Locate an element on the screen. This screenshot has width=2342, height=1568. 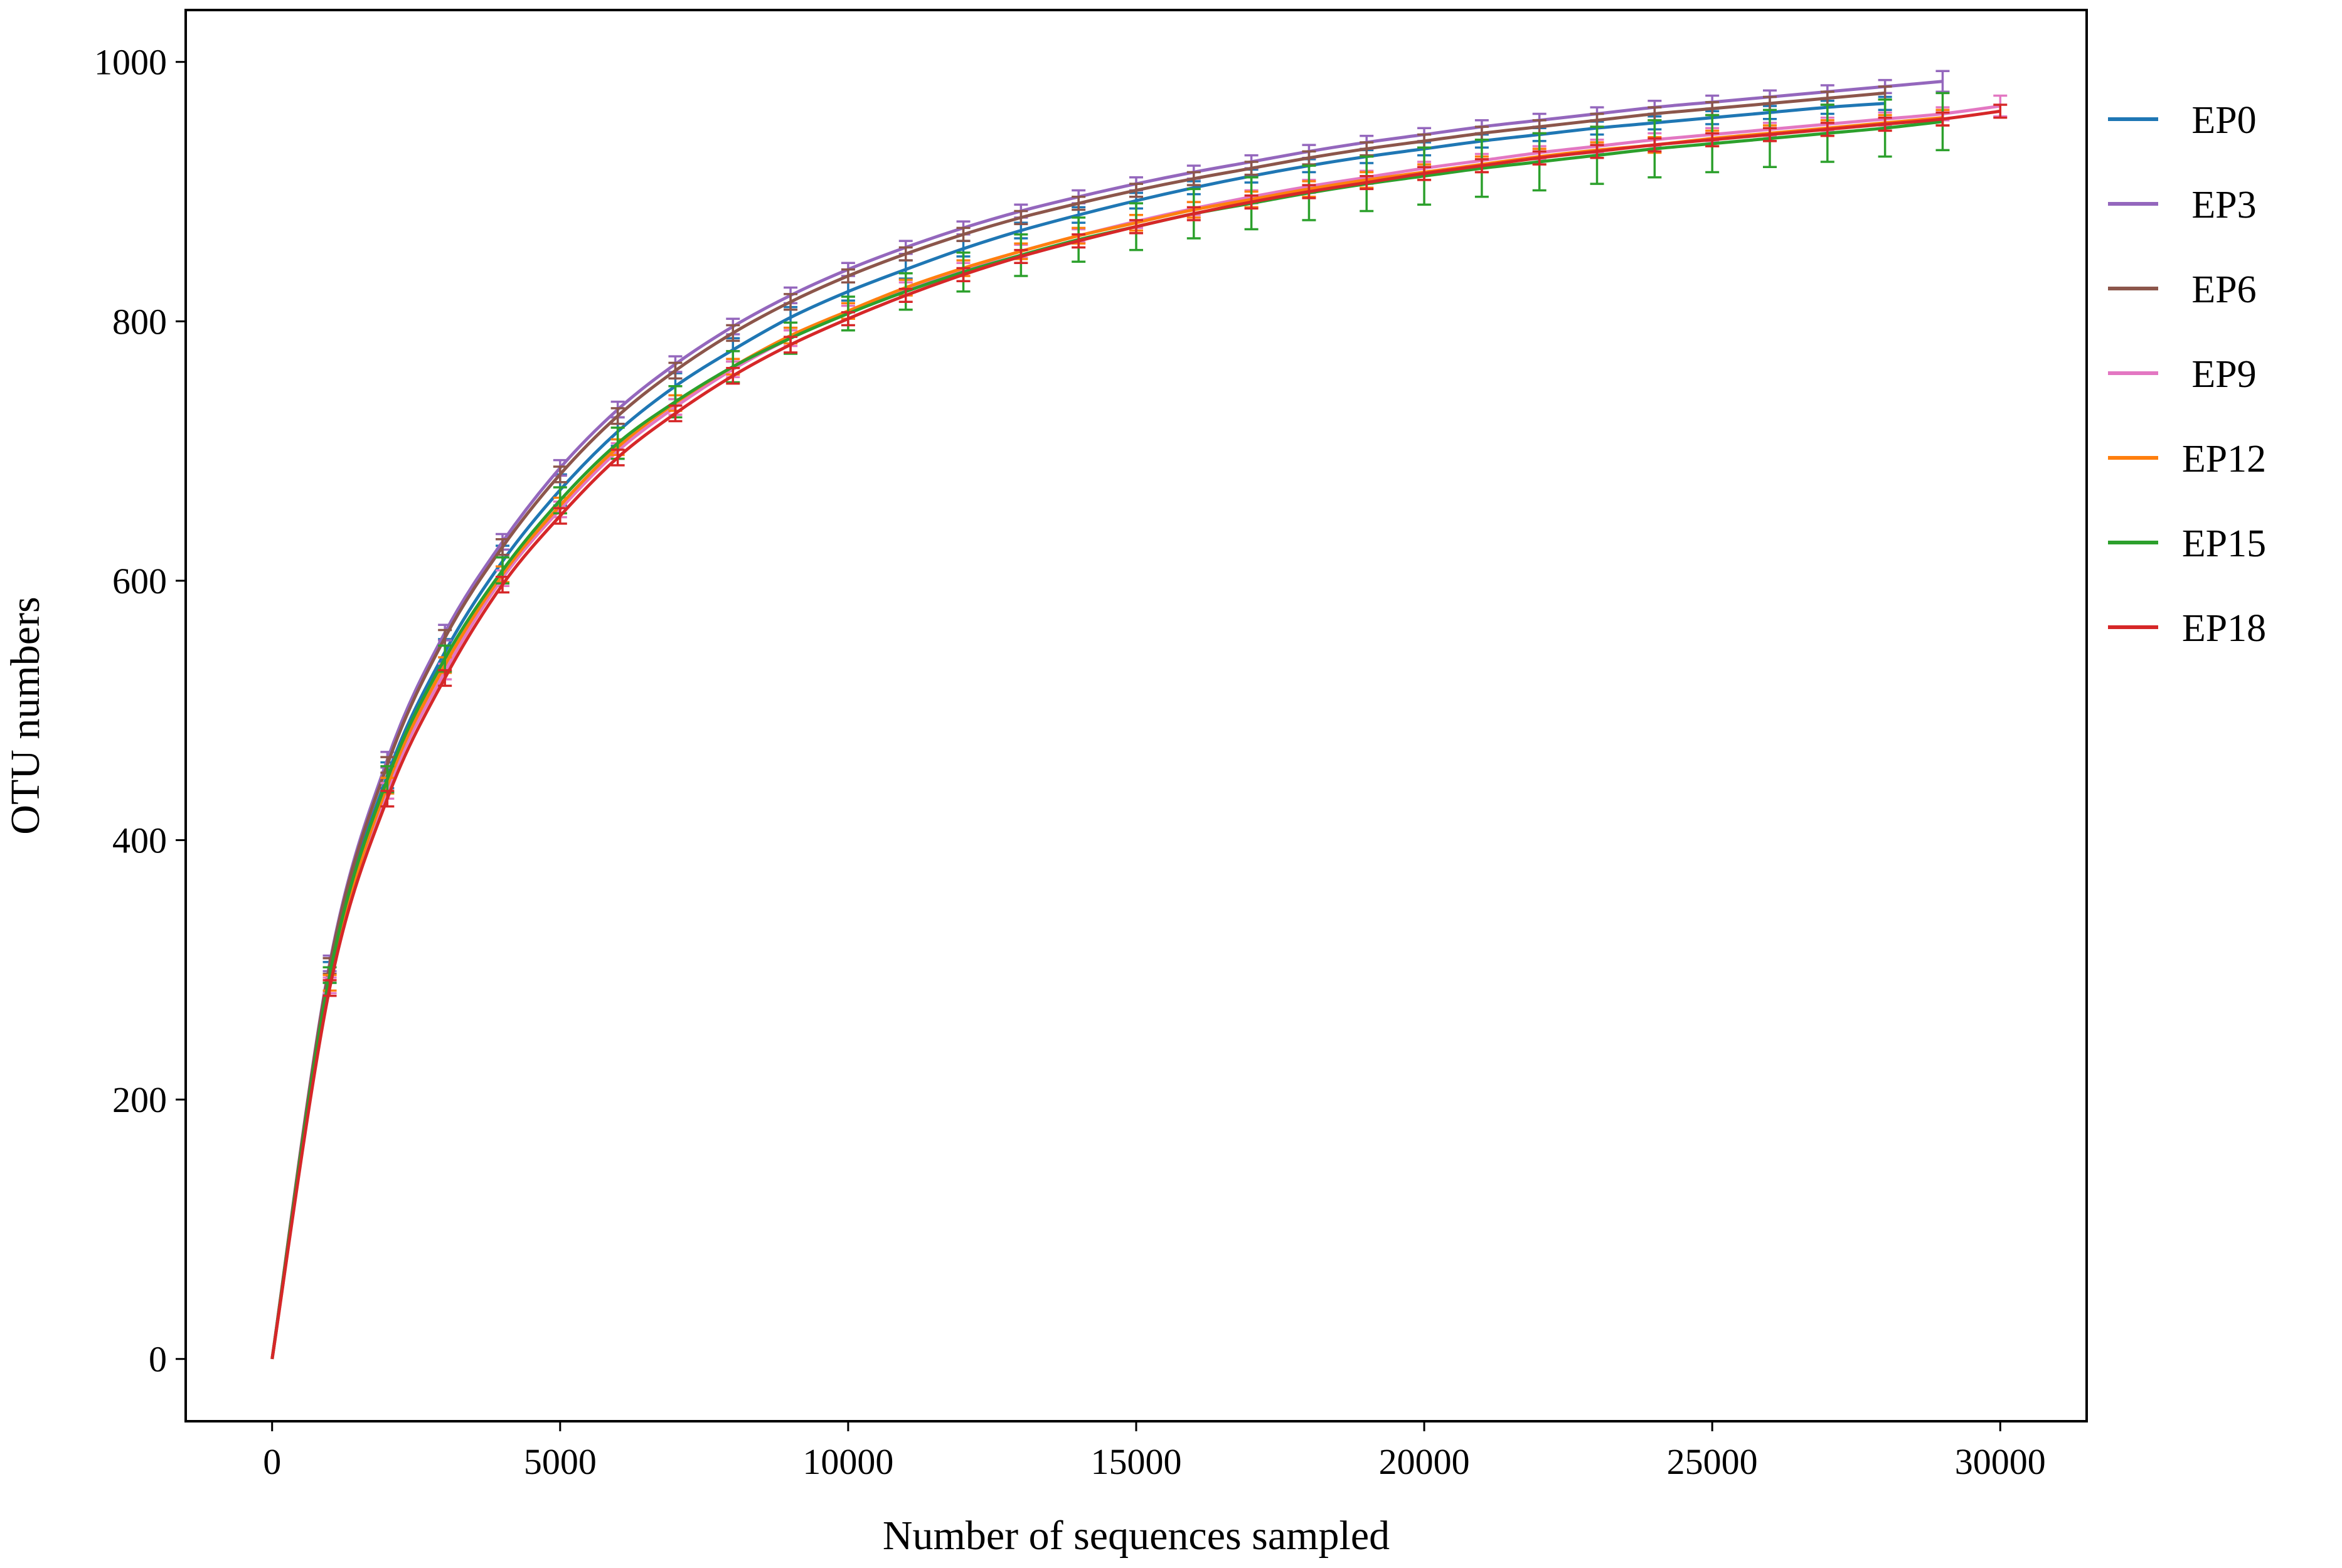
legend-item-ep3: EP3 is located at coordinates (2183, 205).